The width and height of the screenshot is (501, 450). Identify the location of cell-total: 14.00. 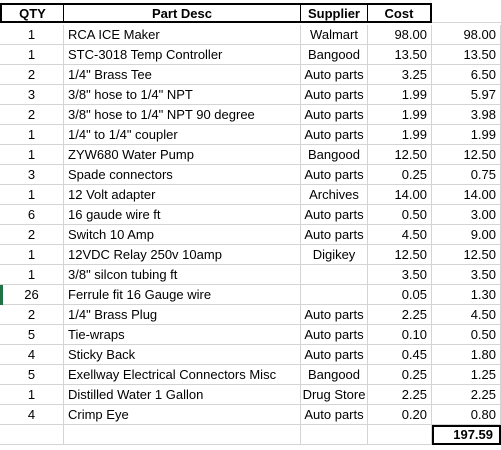
(466, 195).